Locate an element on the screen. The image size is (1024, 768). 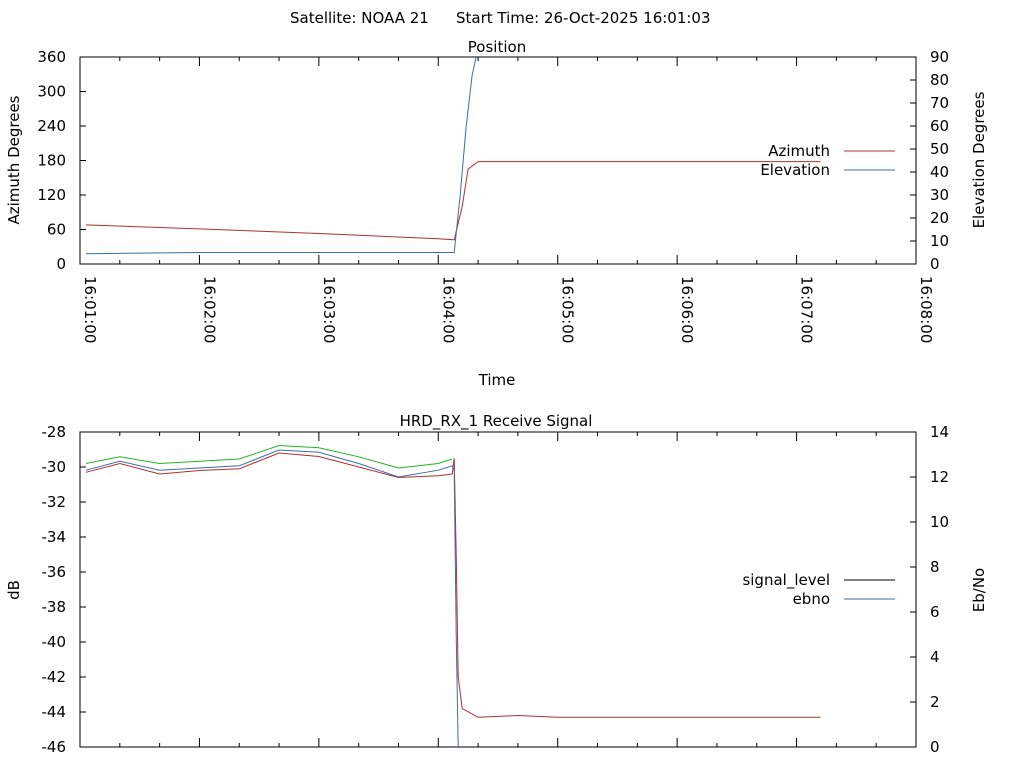
y-tick-label-0-1: 60 is located at coordinates (56, 230).